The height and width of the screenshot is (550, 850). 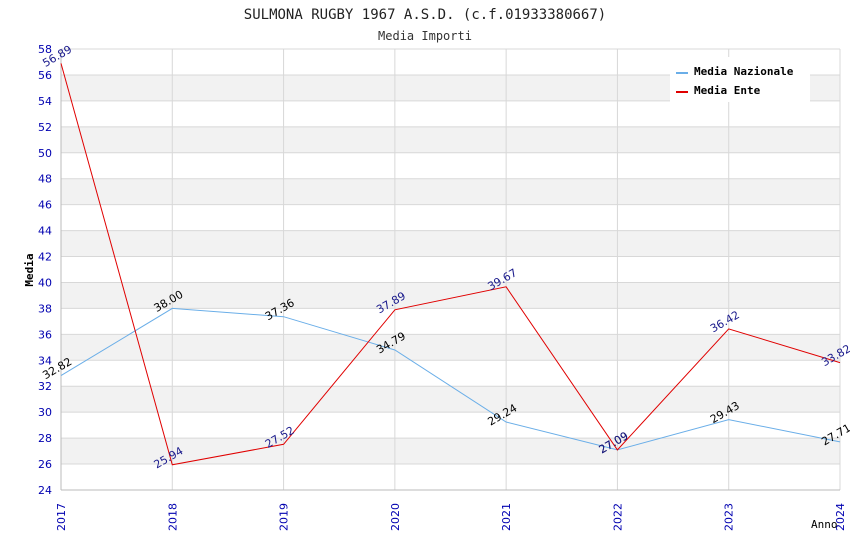 What do you see at coordinates (61, 517) in the screenshot?
I see `x-tick-label: 2017` at bounding box center [61, 517].